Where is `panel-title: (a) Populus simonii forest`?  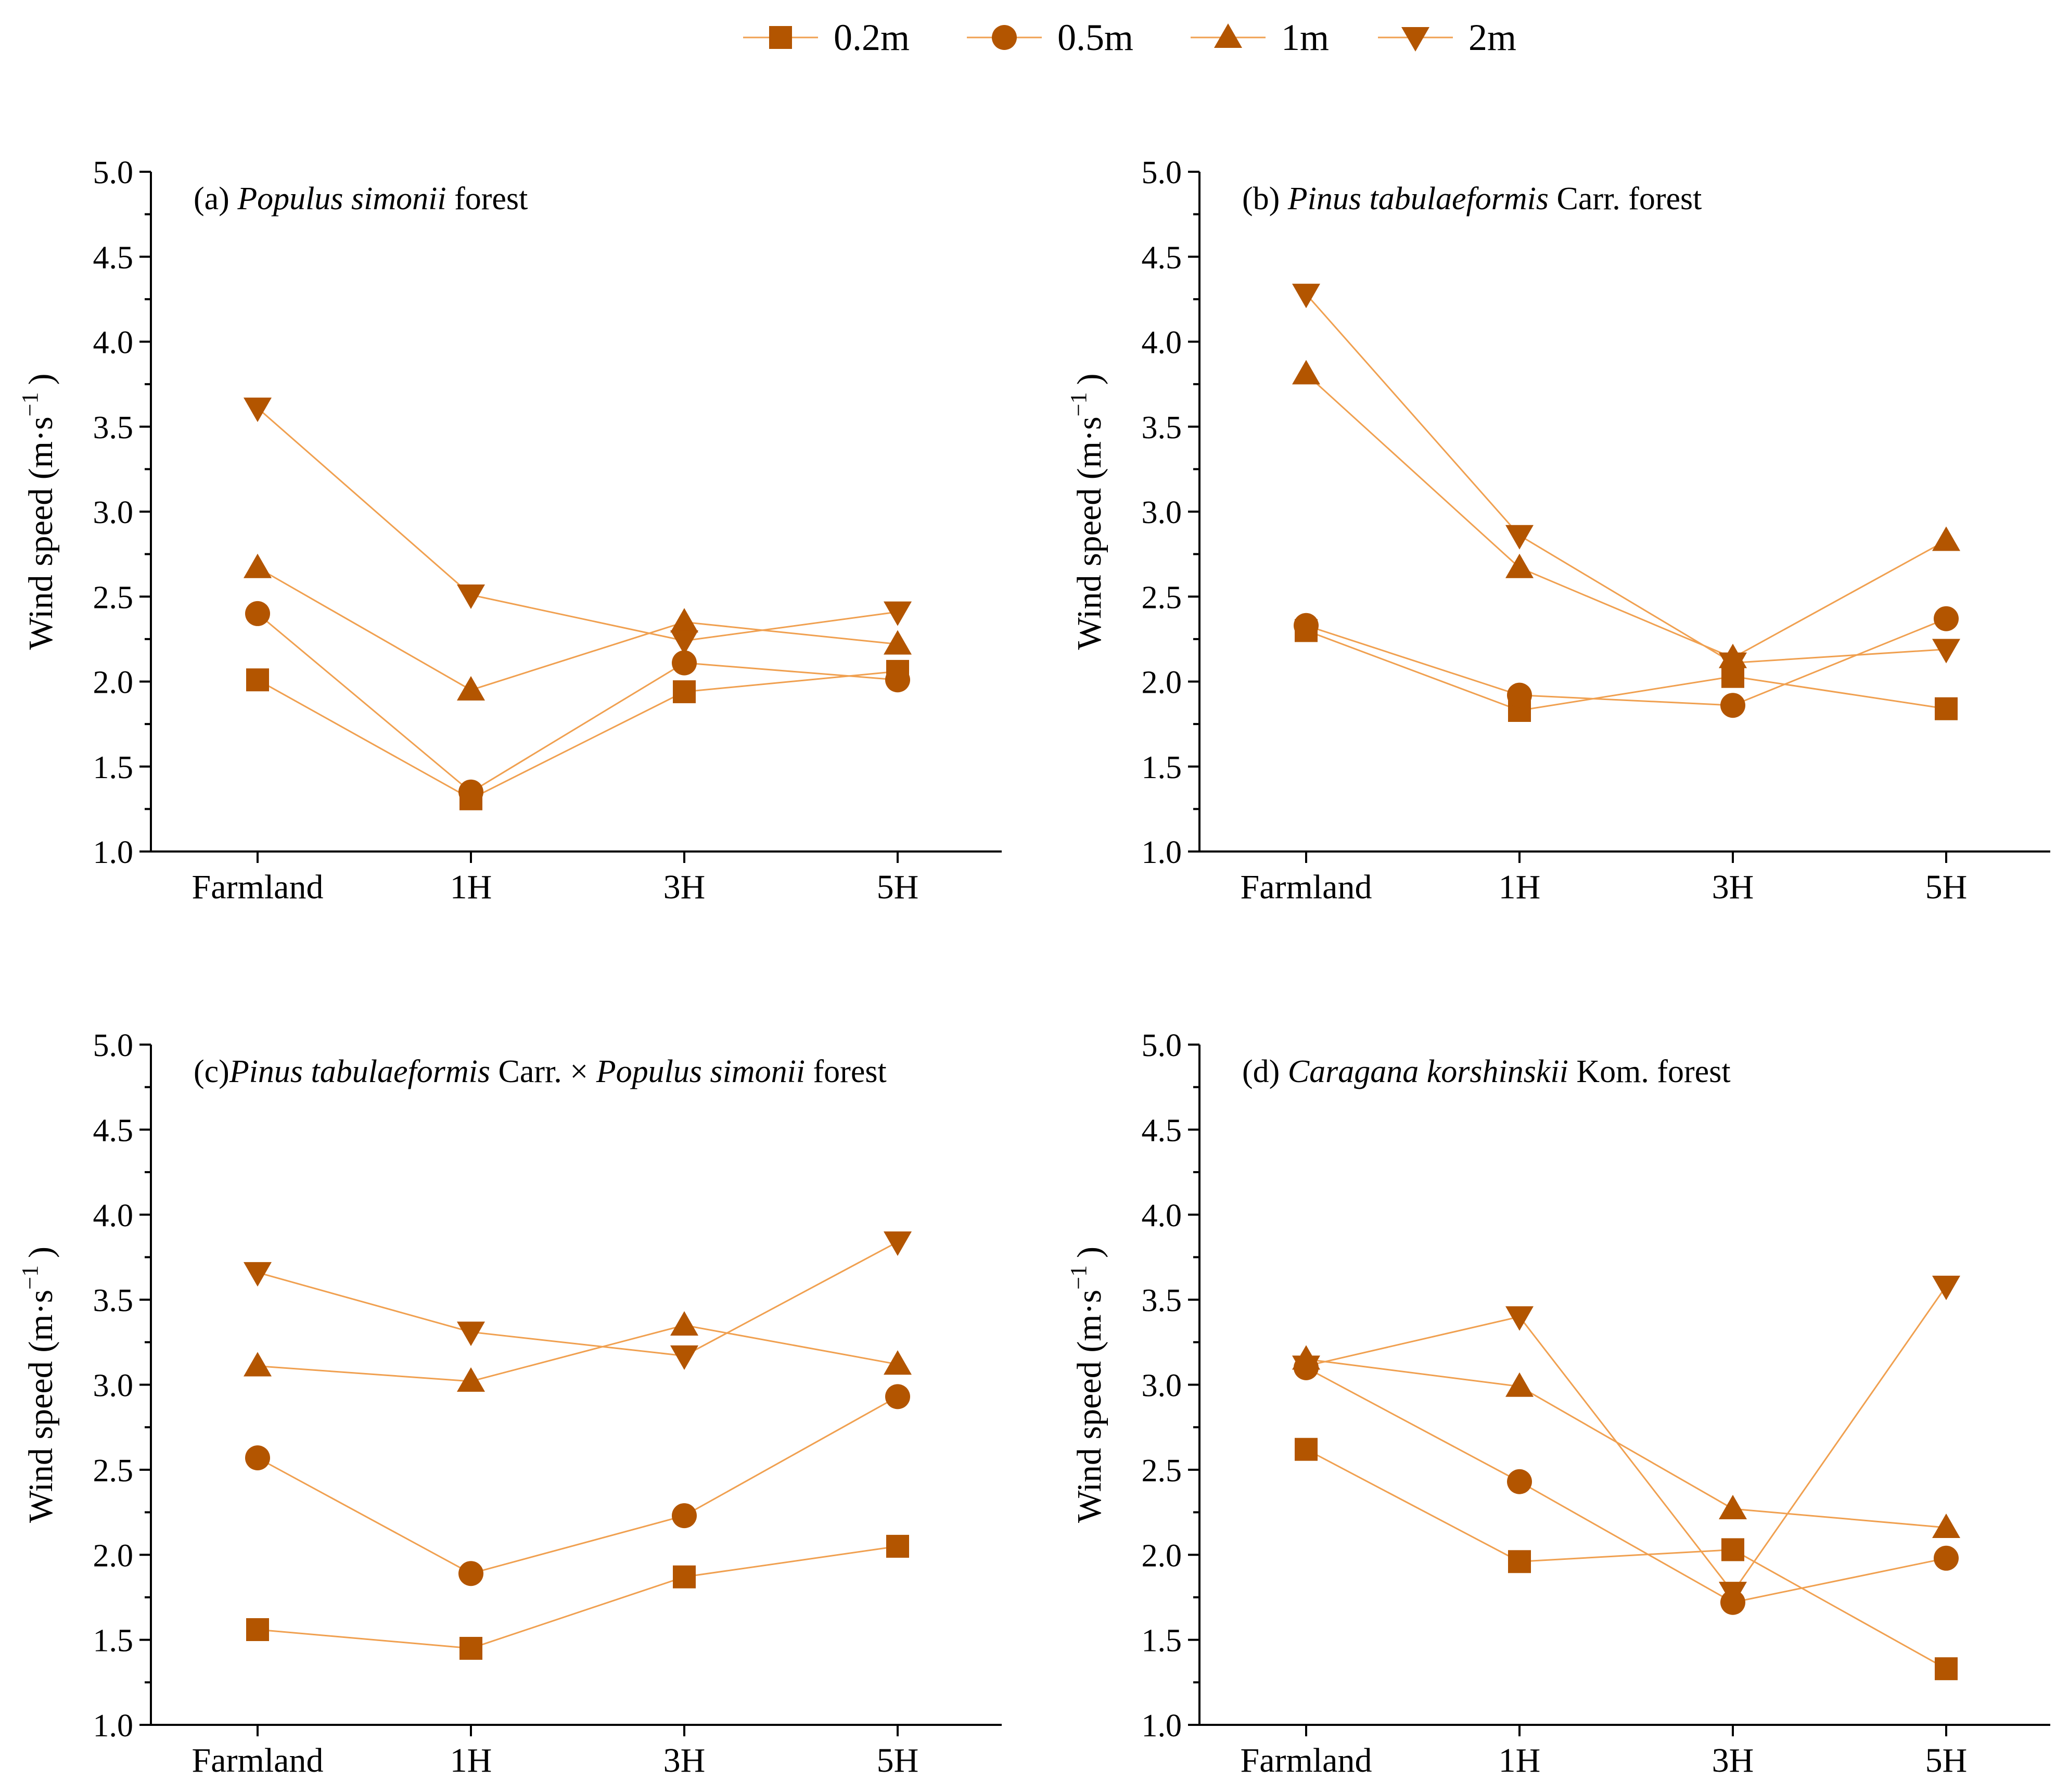 panel-title: (a) Populus simonii forest is located at coordinates (361, 199).